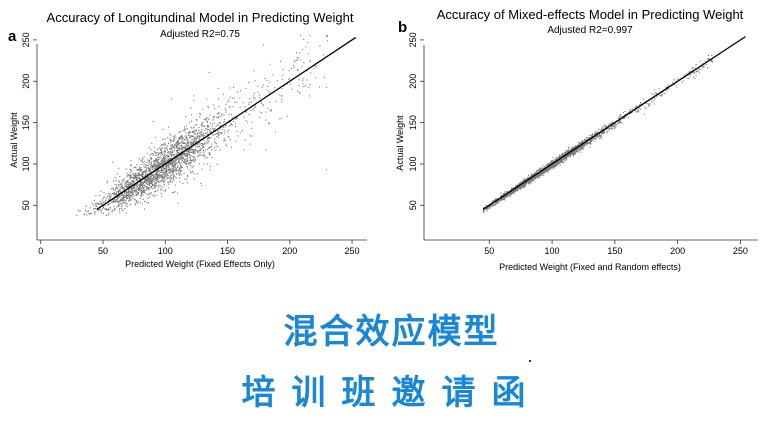  Describe the element at coordinates (26, 81) in the screenshot. I see `y-tick-label: 200` at that location.